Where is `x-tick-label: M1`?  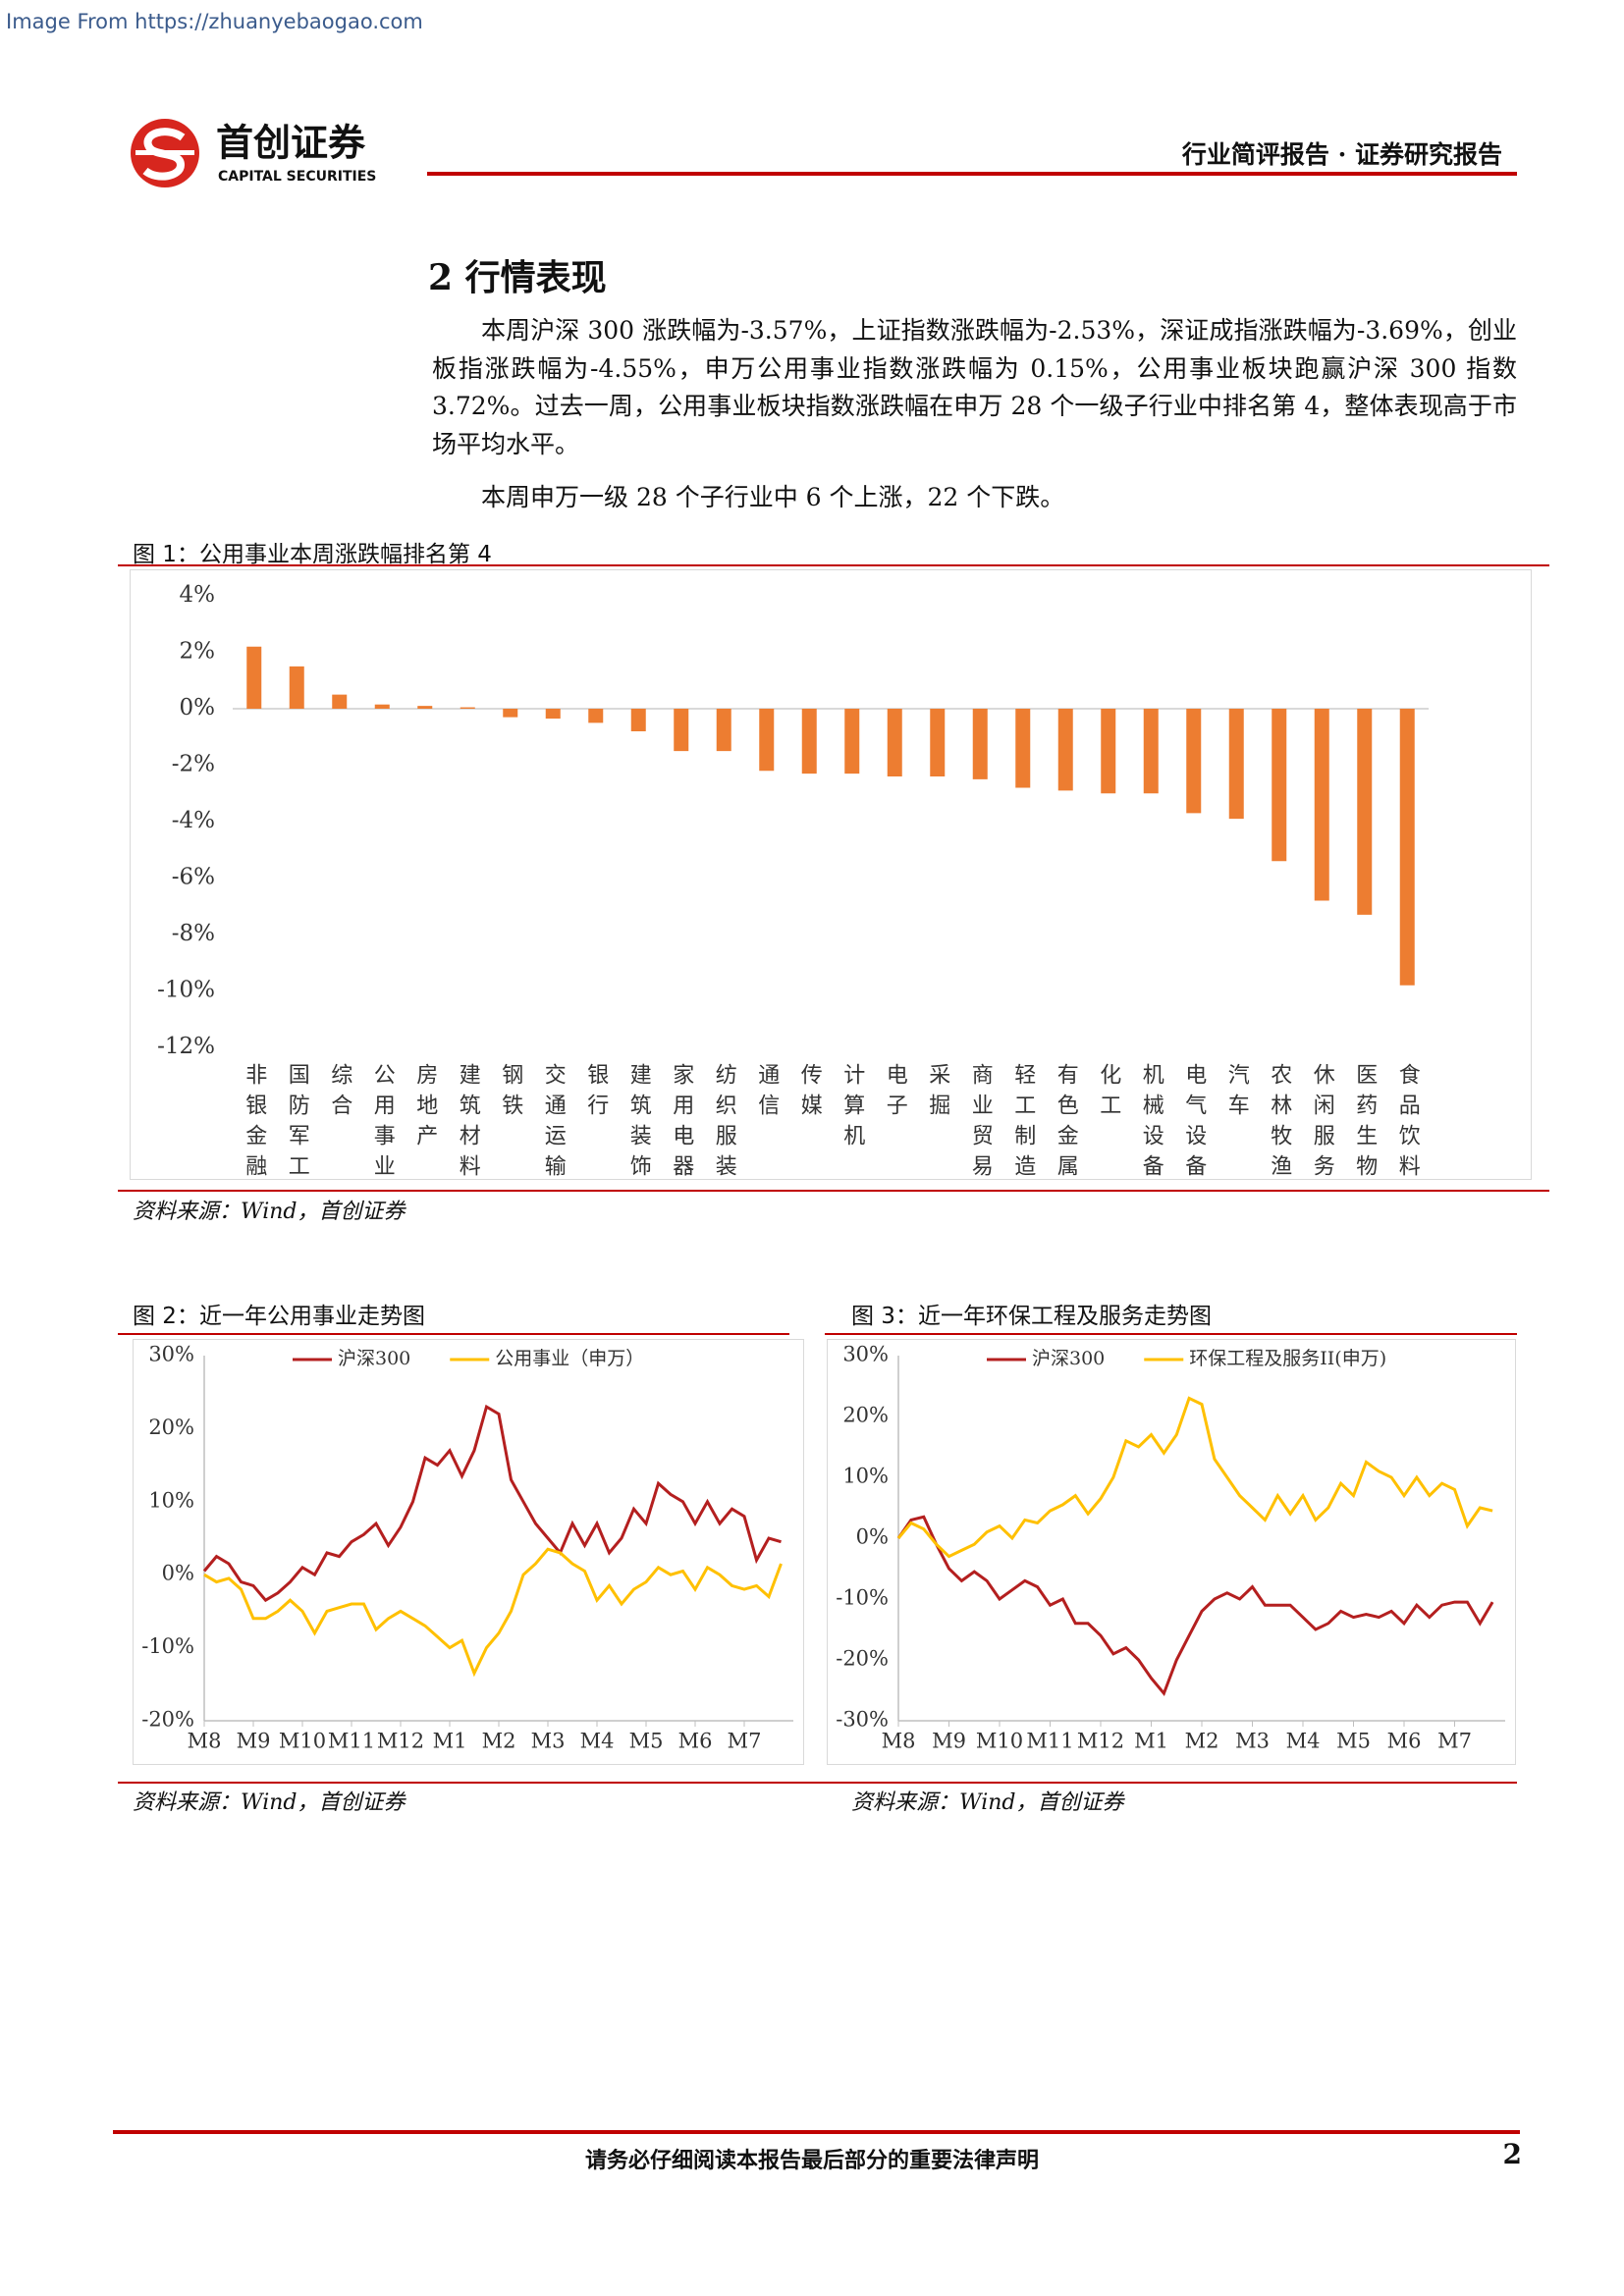 x-tick-label: M1 is located at coordinates (450, 1741).